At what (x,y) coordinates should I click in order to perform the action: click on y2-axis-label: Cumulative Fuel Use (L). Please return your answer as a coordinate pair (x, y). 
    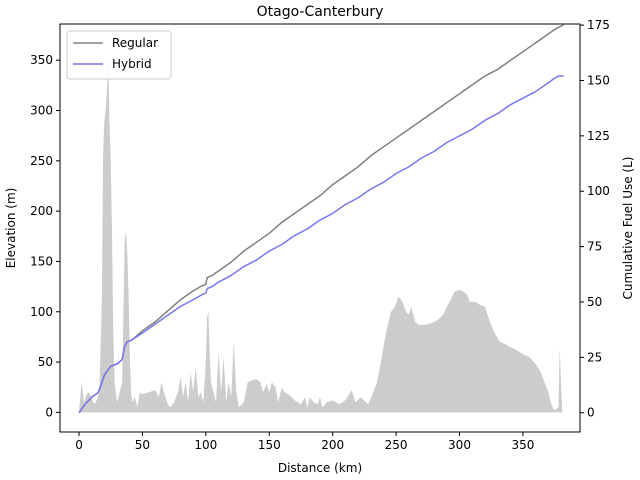
    Looking at the image, I should click on (628, 228).